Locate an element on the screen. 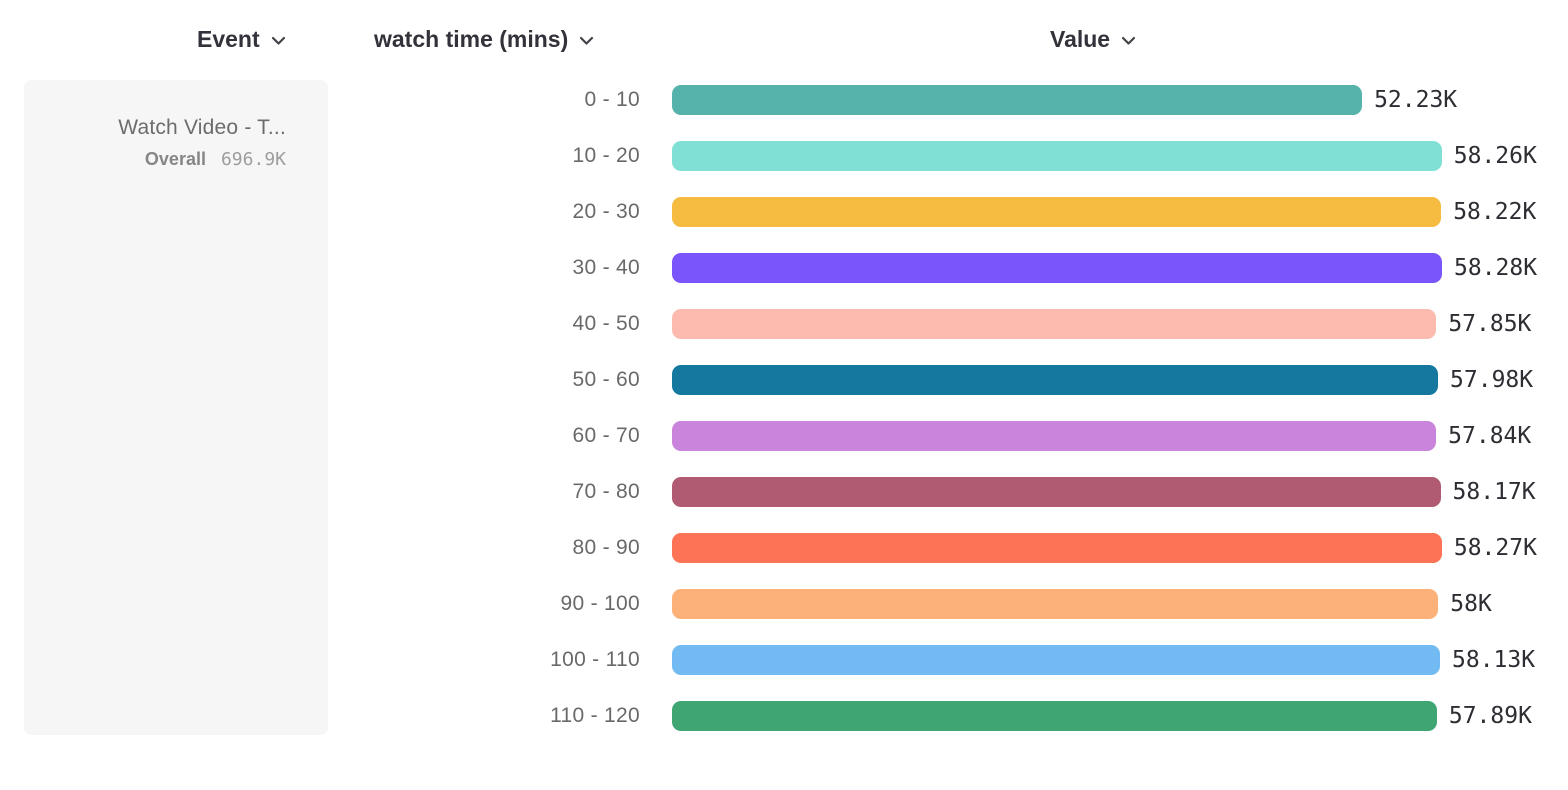 This screenshot has height=790, width=1568. breakdown-column-header: watch time (mins) is located at coordinates (484, 39).